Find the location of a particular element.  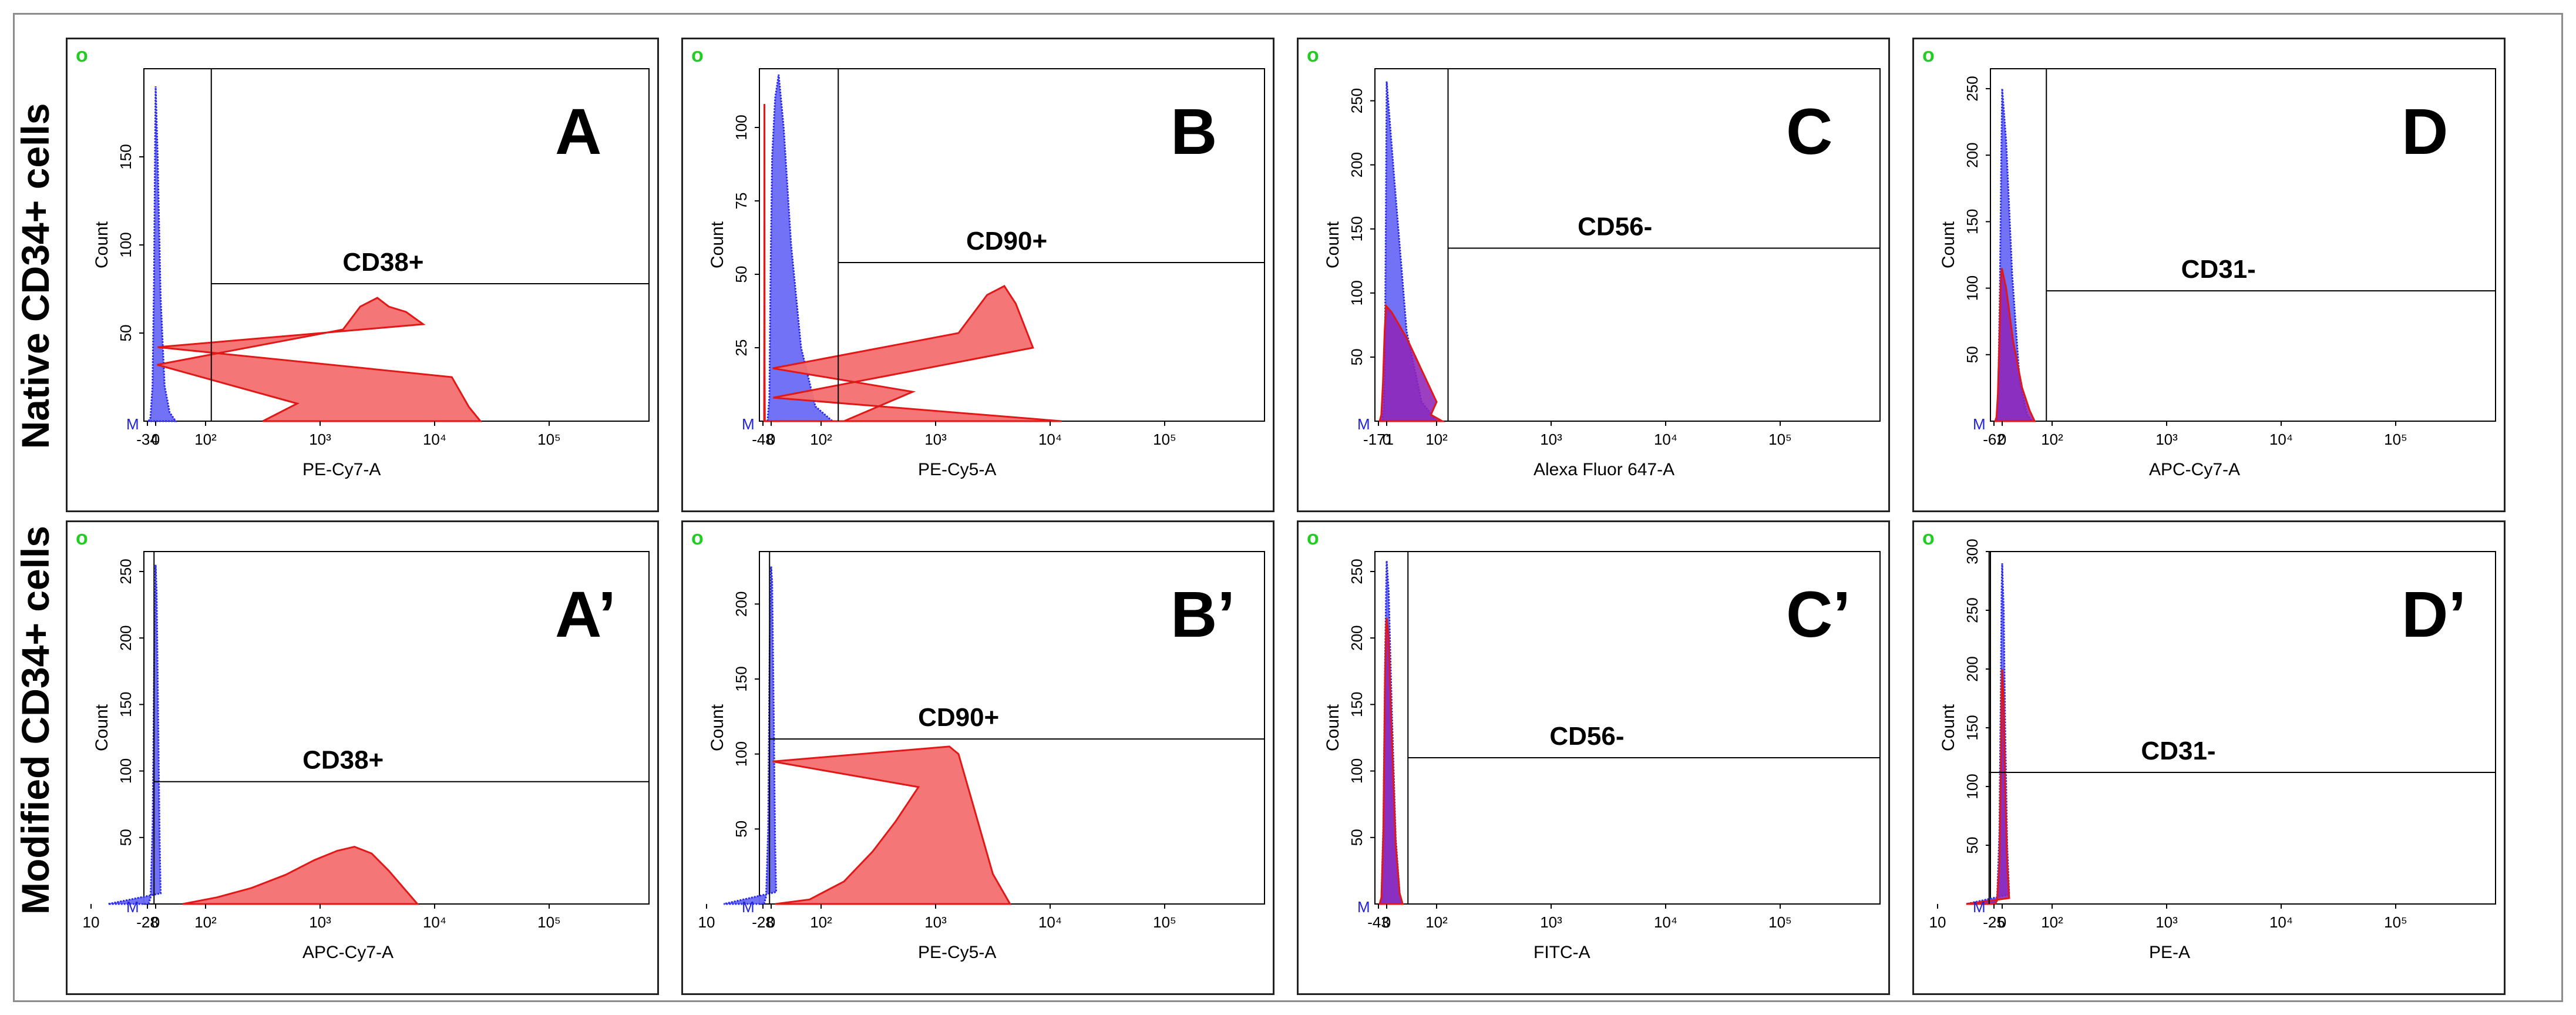

x-tick-label-a: -34 is located at coordinates (147, 439).